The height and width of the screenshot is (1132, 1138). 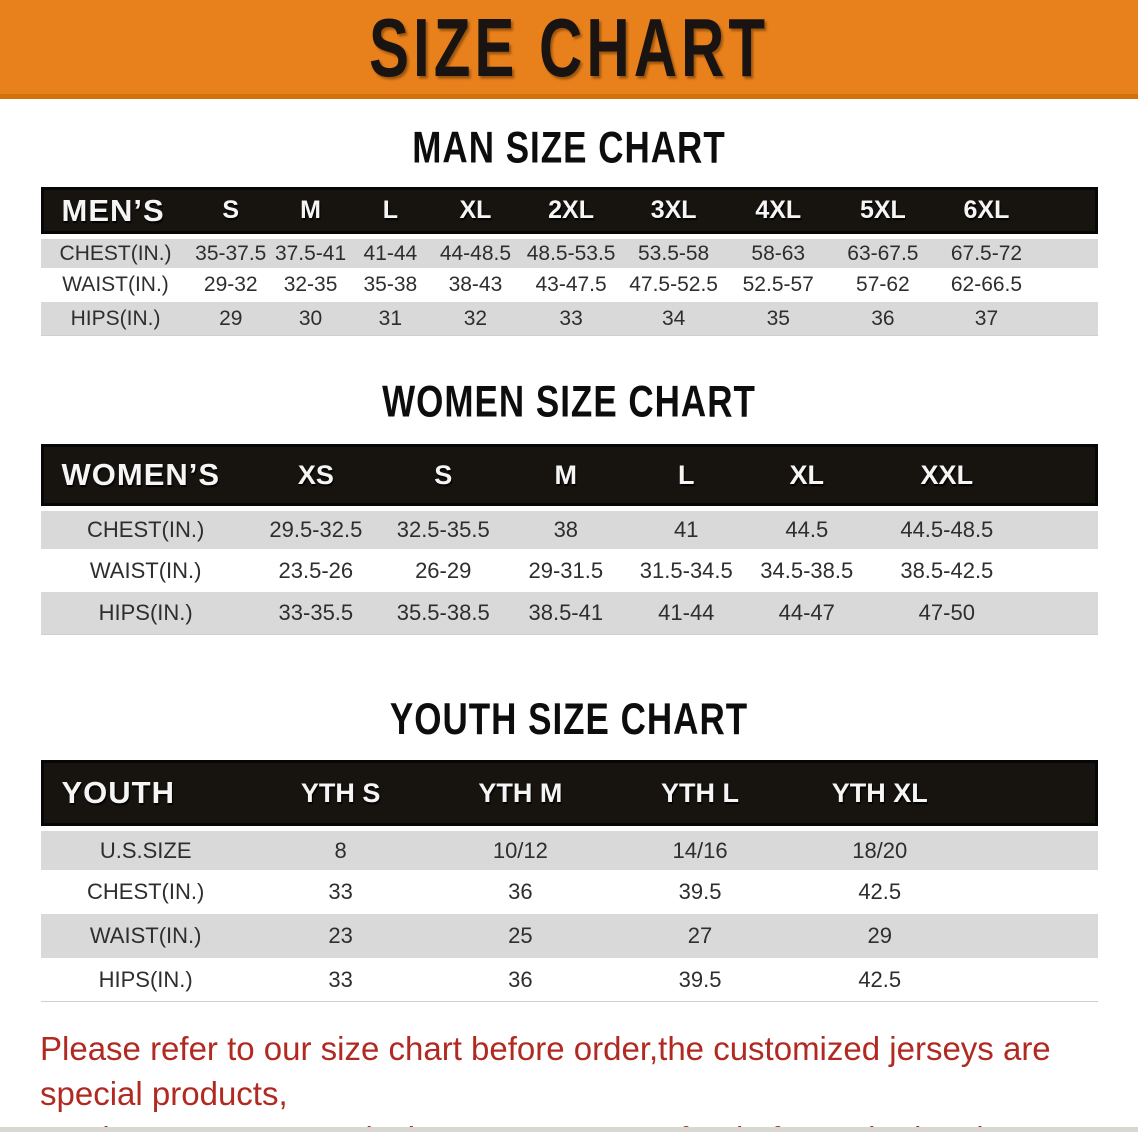 I want to click on table-cell: 38.5-41, so click(x=566, y=613).